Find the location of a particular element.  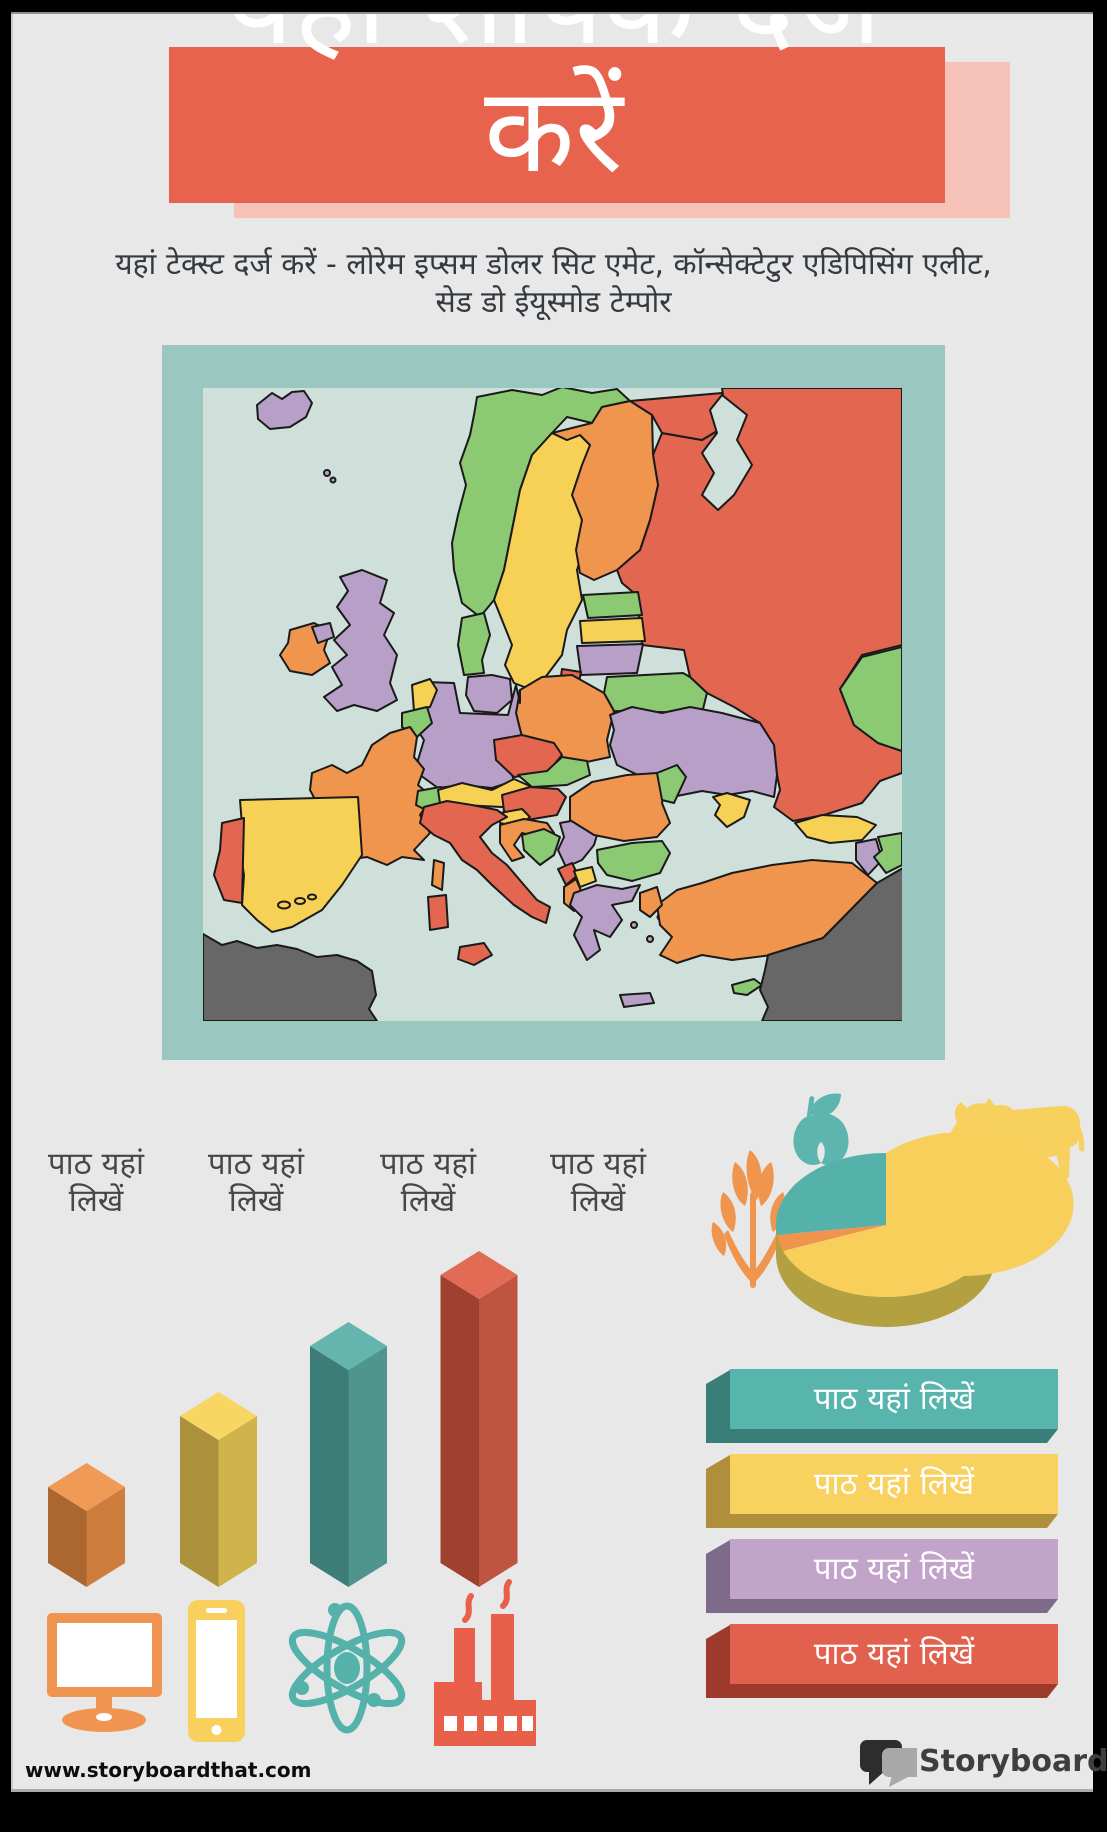

ribbon-banner-4-label: पाठ यहां लिखें is located at coordinates (894, 1654).